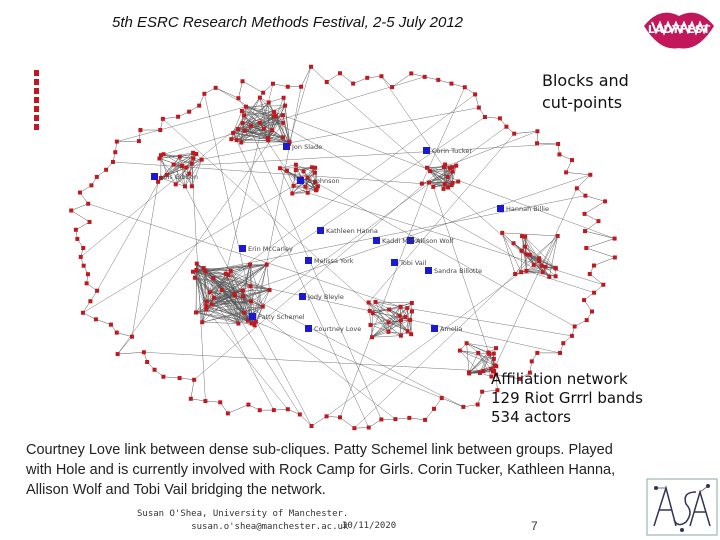 The image size is (720, 540). Describe the element at coordinates (270, 527) in the screenshot. I see `footer-email: susan.o'shea@manchester.ac.uk` at that location.